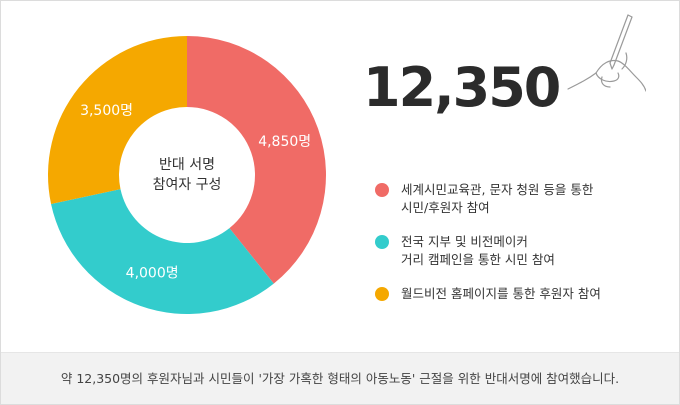  I want to click on legend-text: 월드비전 홈페이지를 통한 후원자 참여, so click(501, 293).